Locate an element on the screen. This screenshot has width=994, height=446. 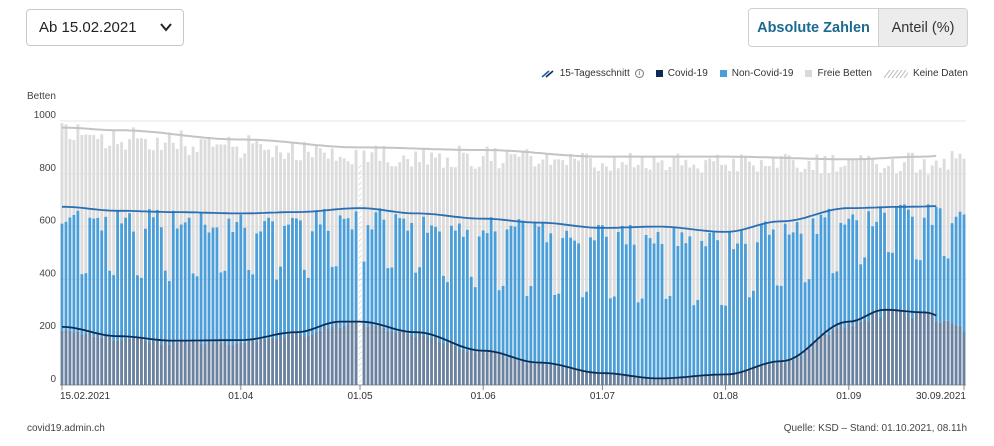
toggle-absolute-button: Absolute Zahlen is located at coordinates (814, 27).